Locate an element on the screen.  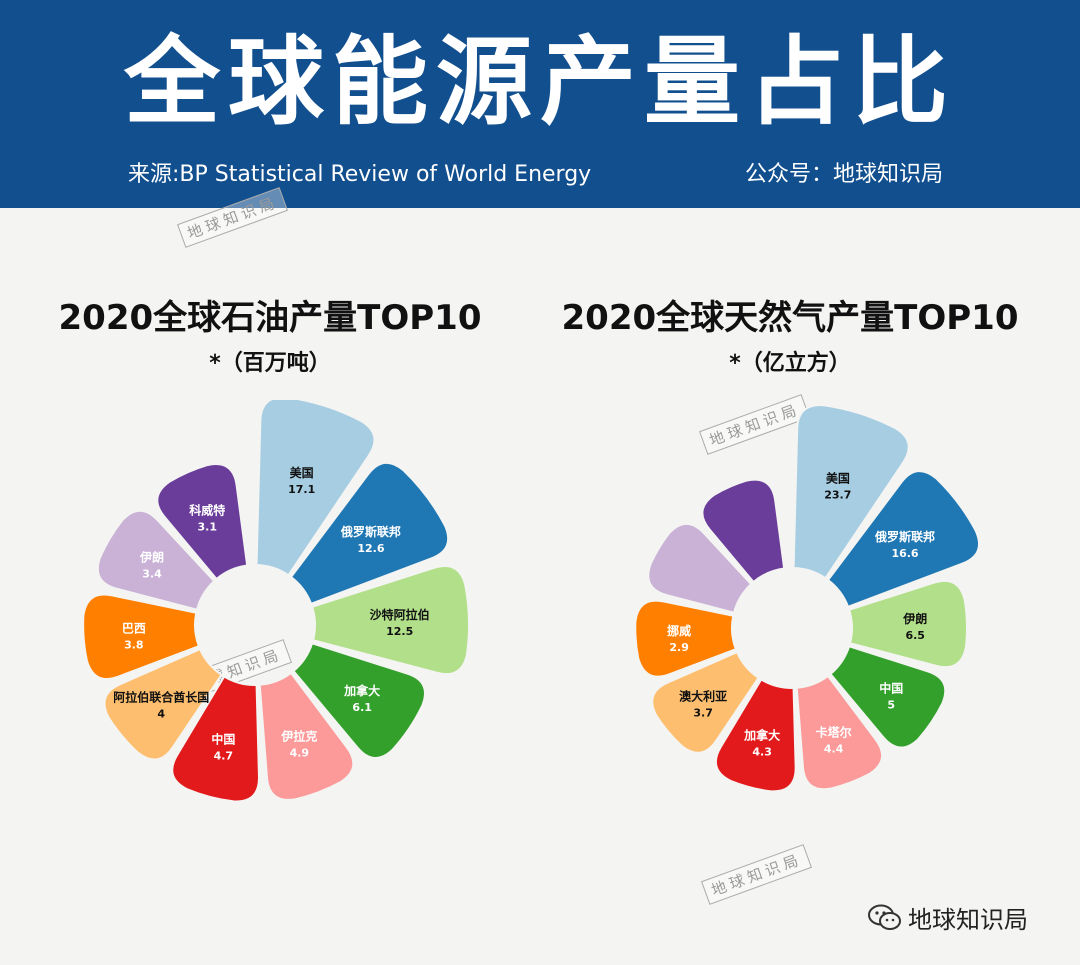
slice-value-2: 12.5 is located at coordinates (399, 631).